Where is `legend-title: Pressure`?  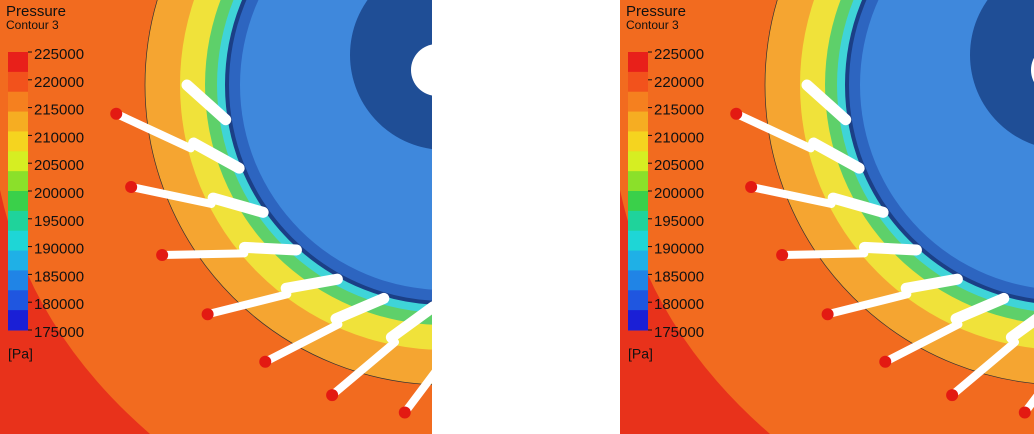
legend-title: Pressure is located at coordinates (36, 11).